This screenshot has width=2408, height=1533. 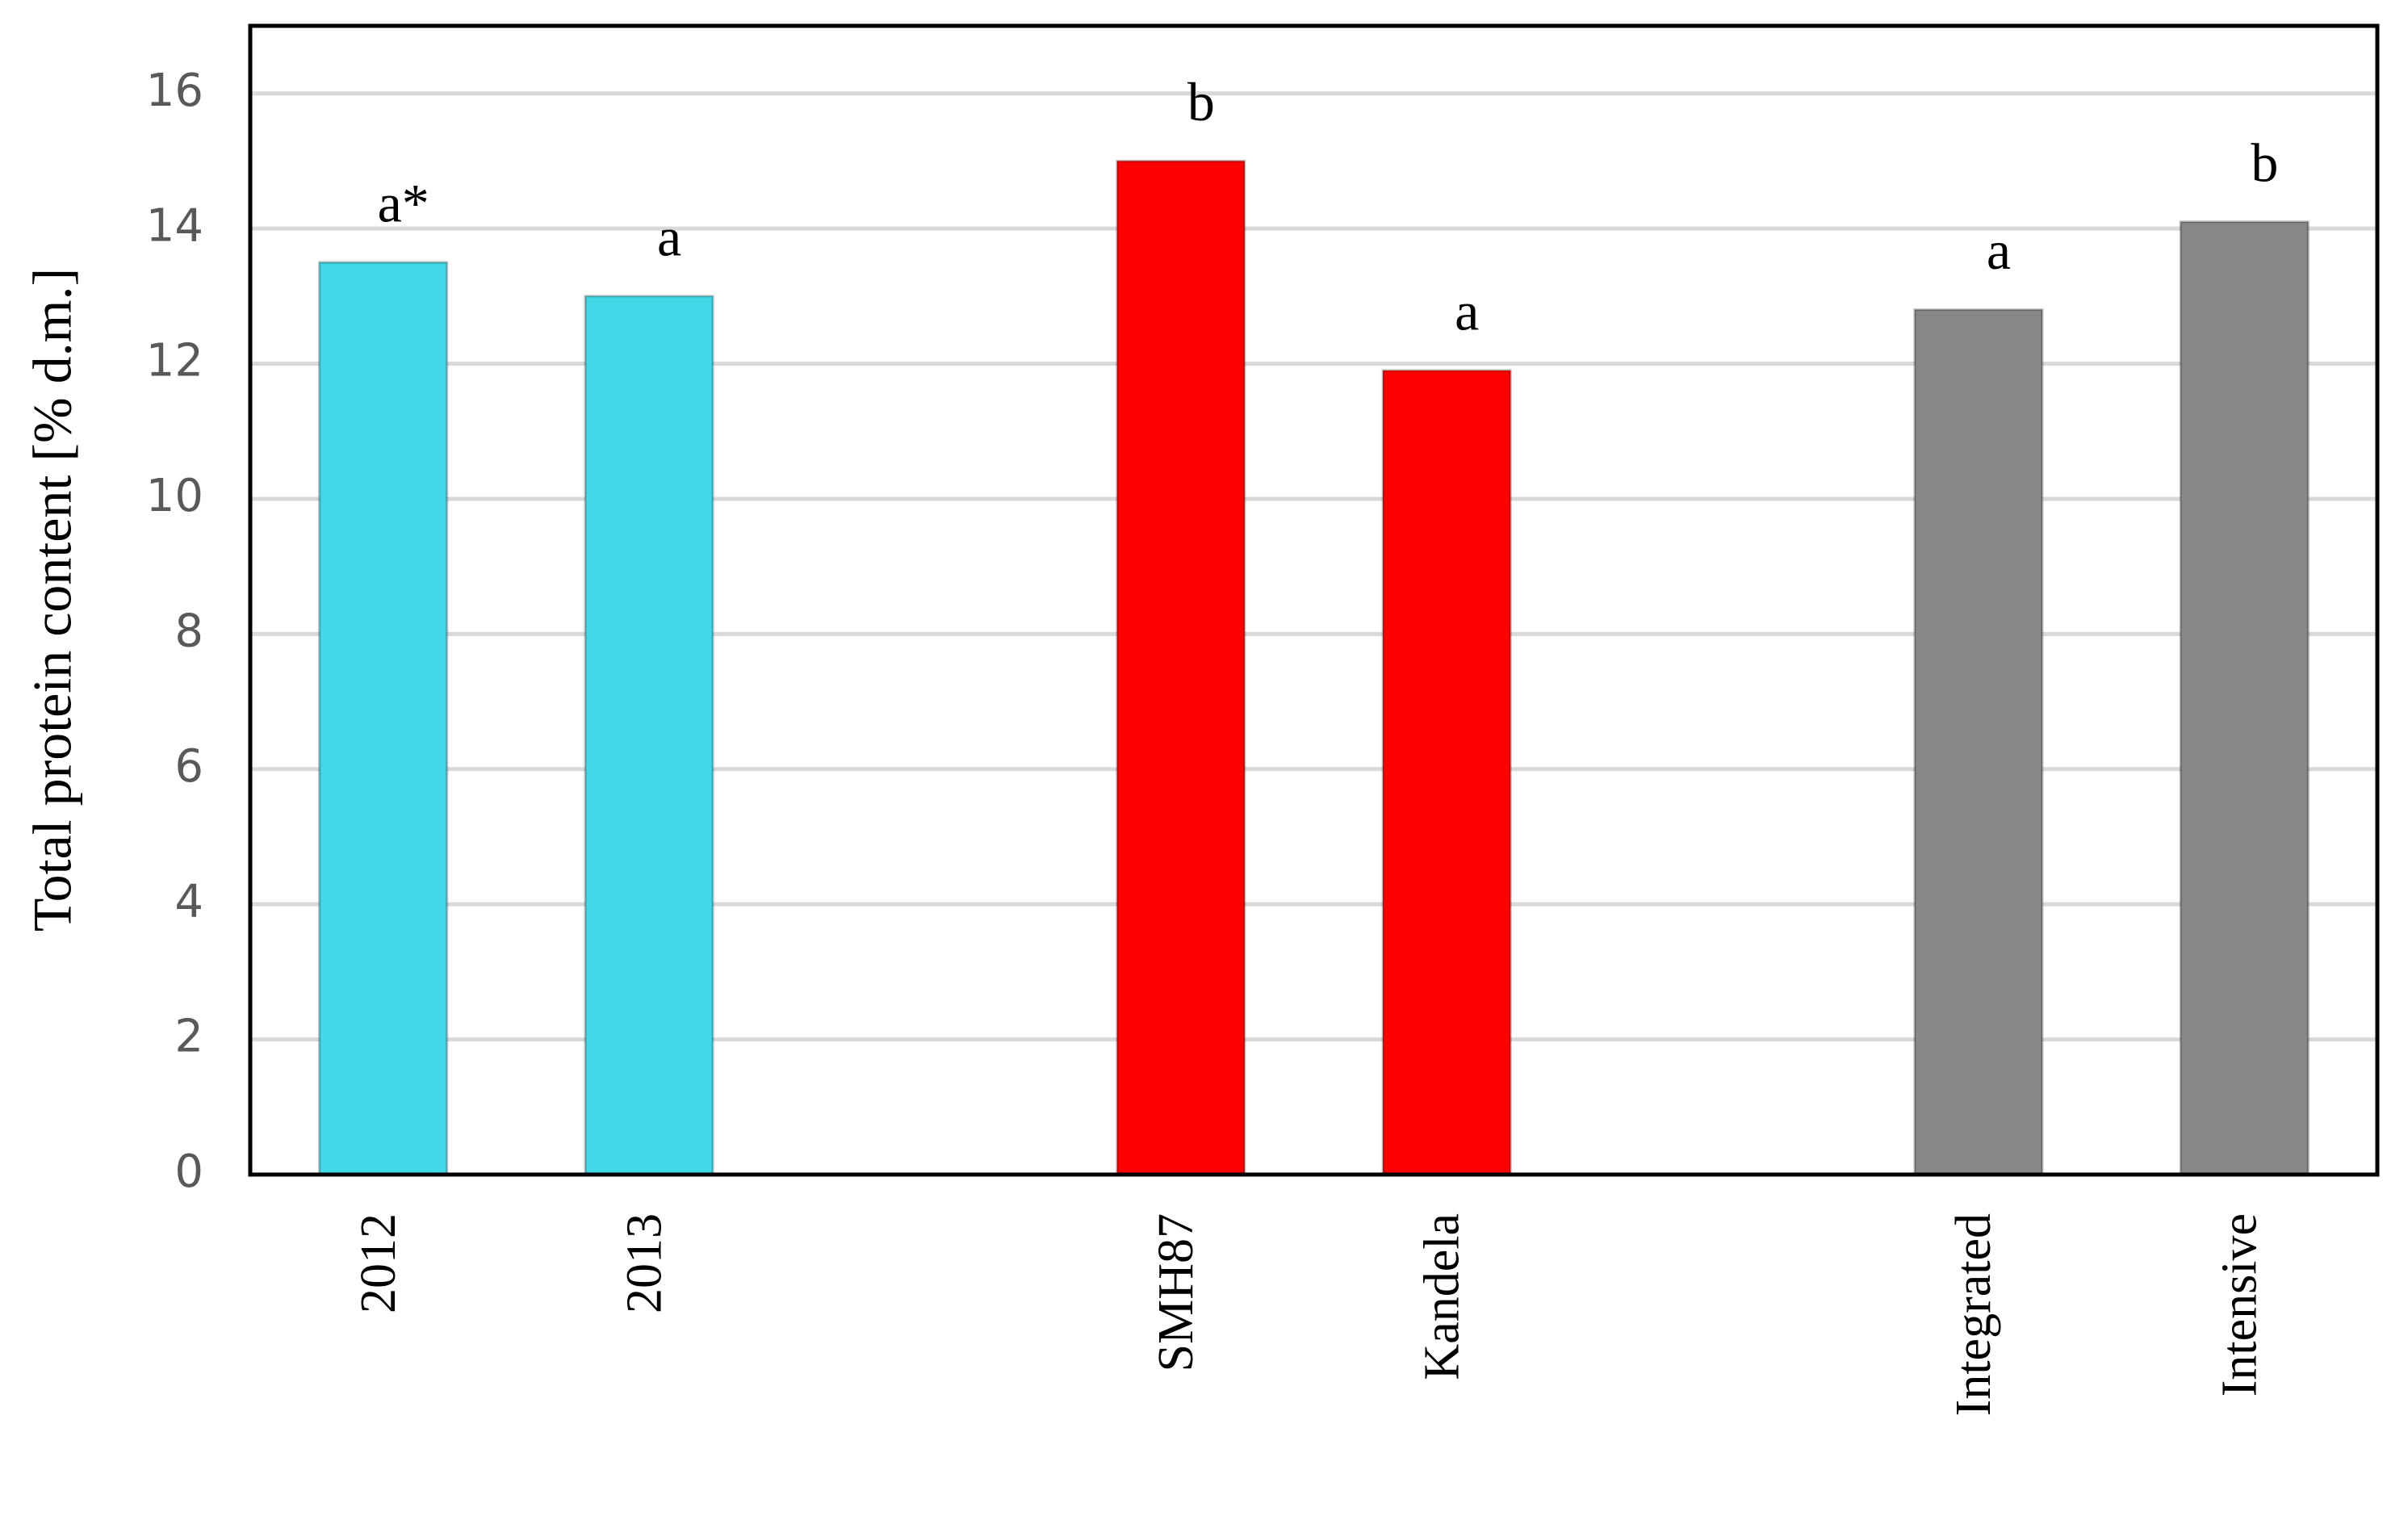 What do you see at coordinates (188, 1172) in the screenshot?
I see `y-tick-label: 0` at bounding box center [188, 1172].